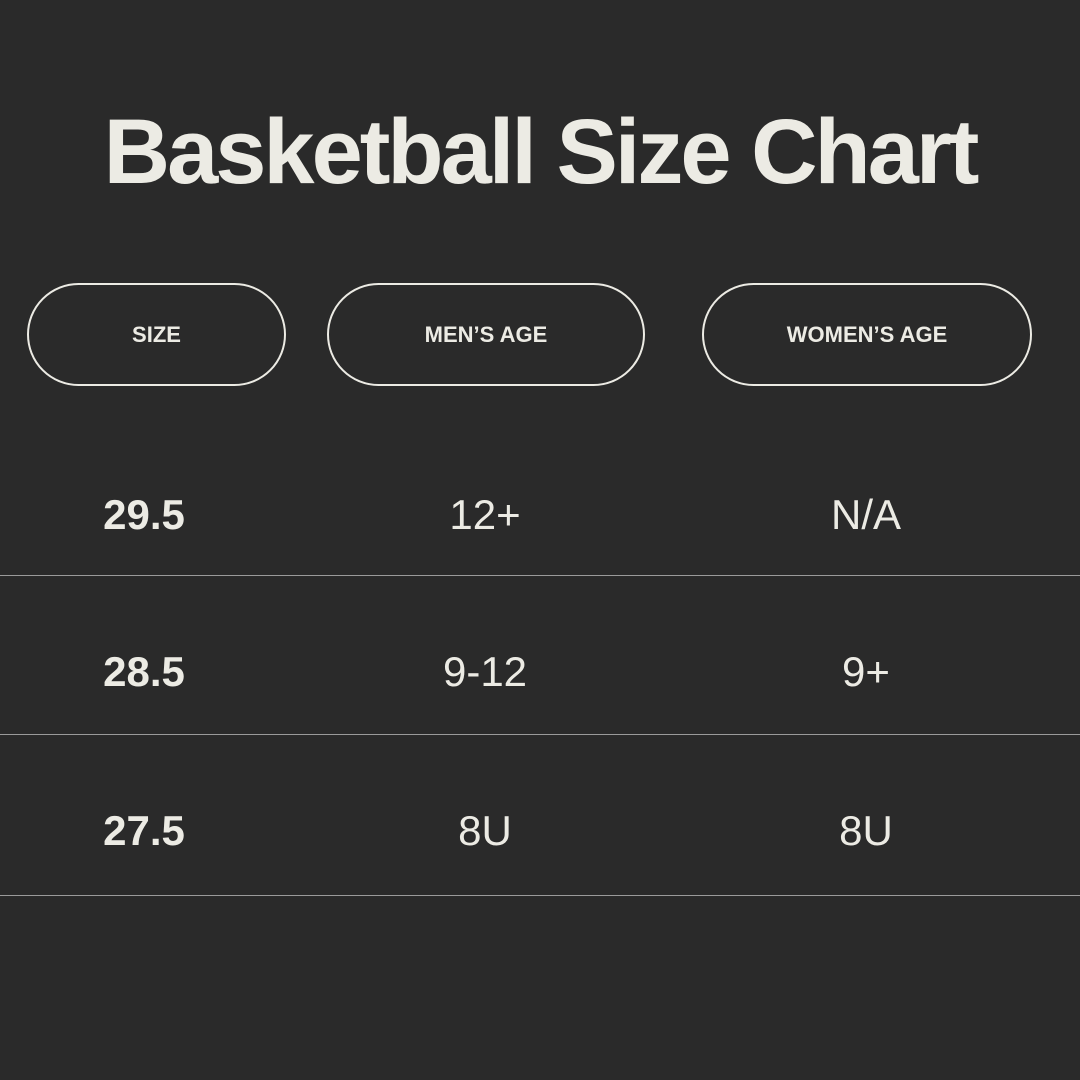 The height and width of the screenshot is (1080, 1080). I want to click on womens-age-cell: 8U, so click(866, 830).